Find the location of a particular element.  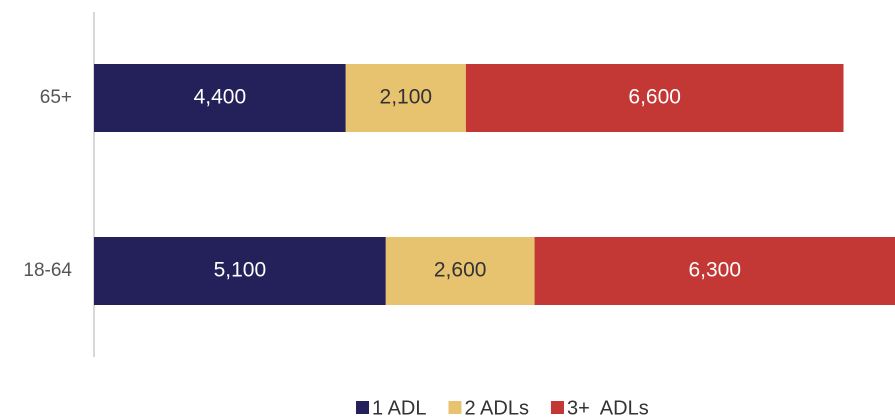

data-label: 2,100 is located at coordinates (406, 97).